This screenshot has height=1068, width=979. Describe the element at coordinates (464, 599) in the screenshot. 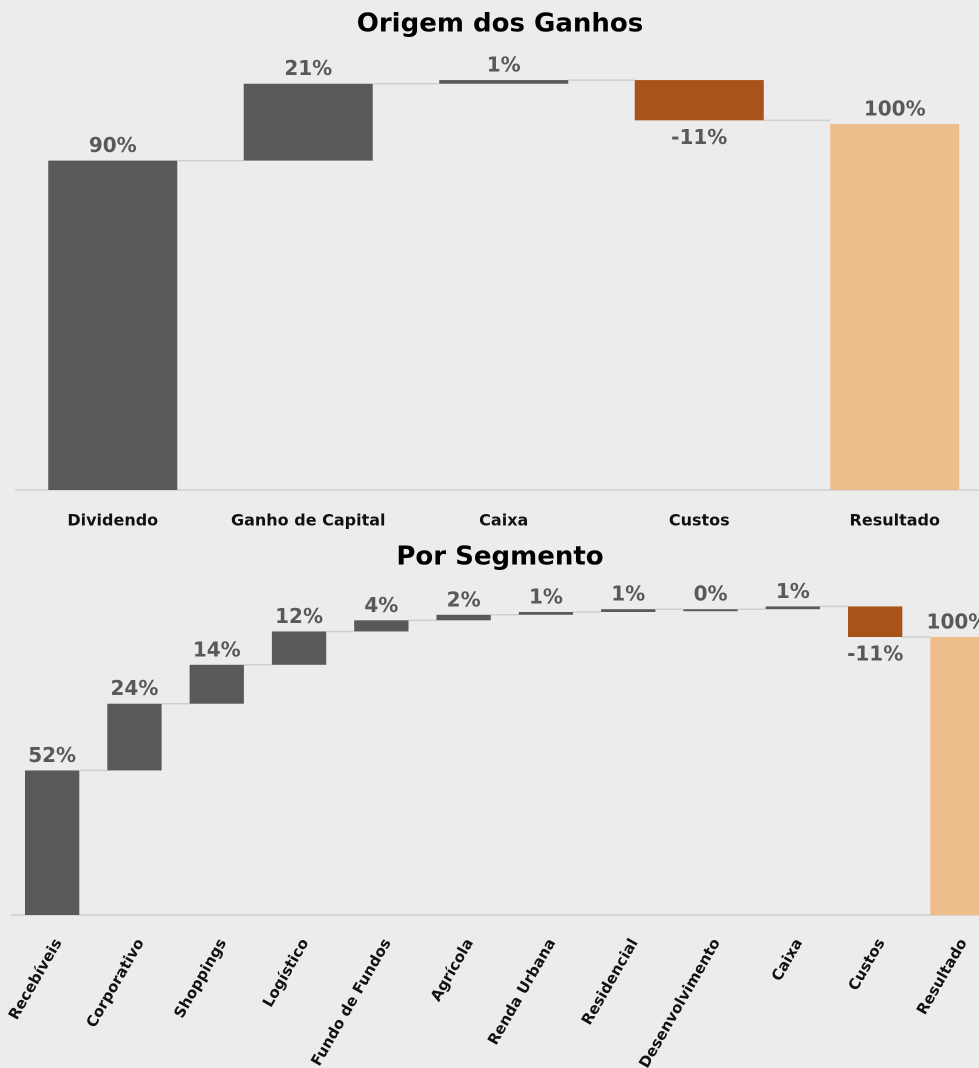

I see `data-label: 2%` at that location.